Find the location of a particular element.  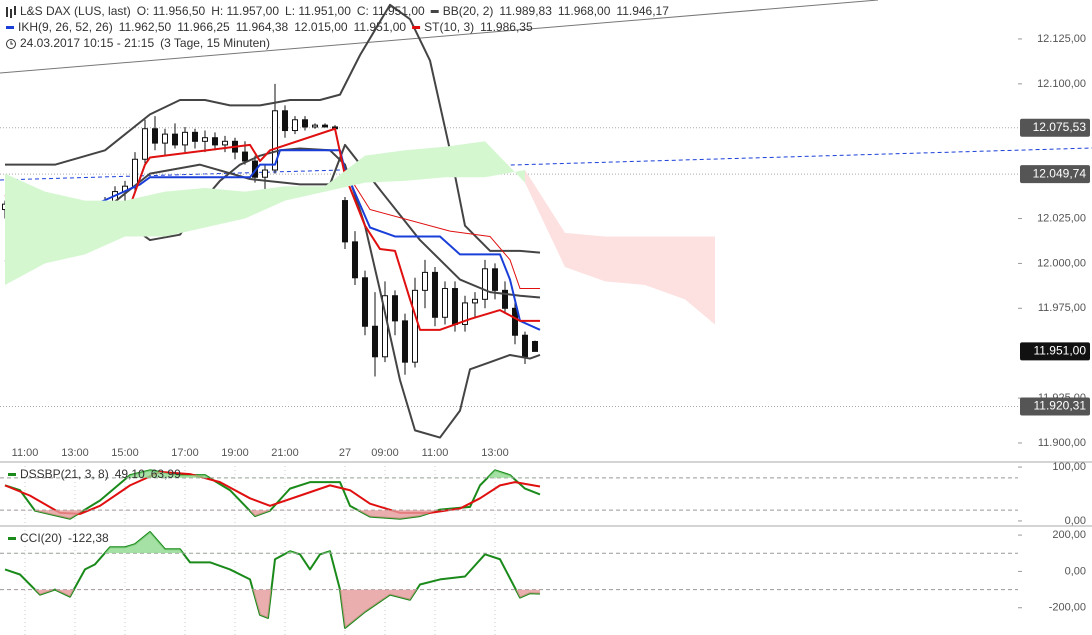

legend-text: (3 Tage, 15 Minuten) is located at coordinates (215, 43).